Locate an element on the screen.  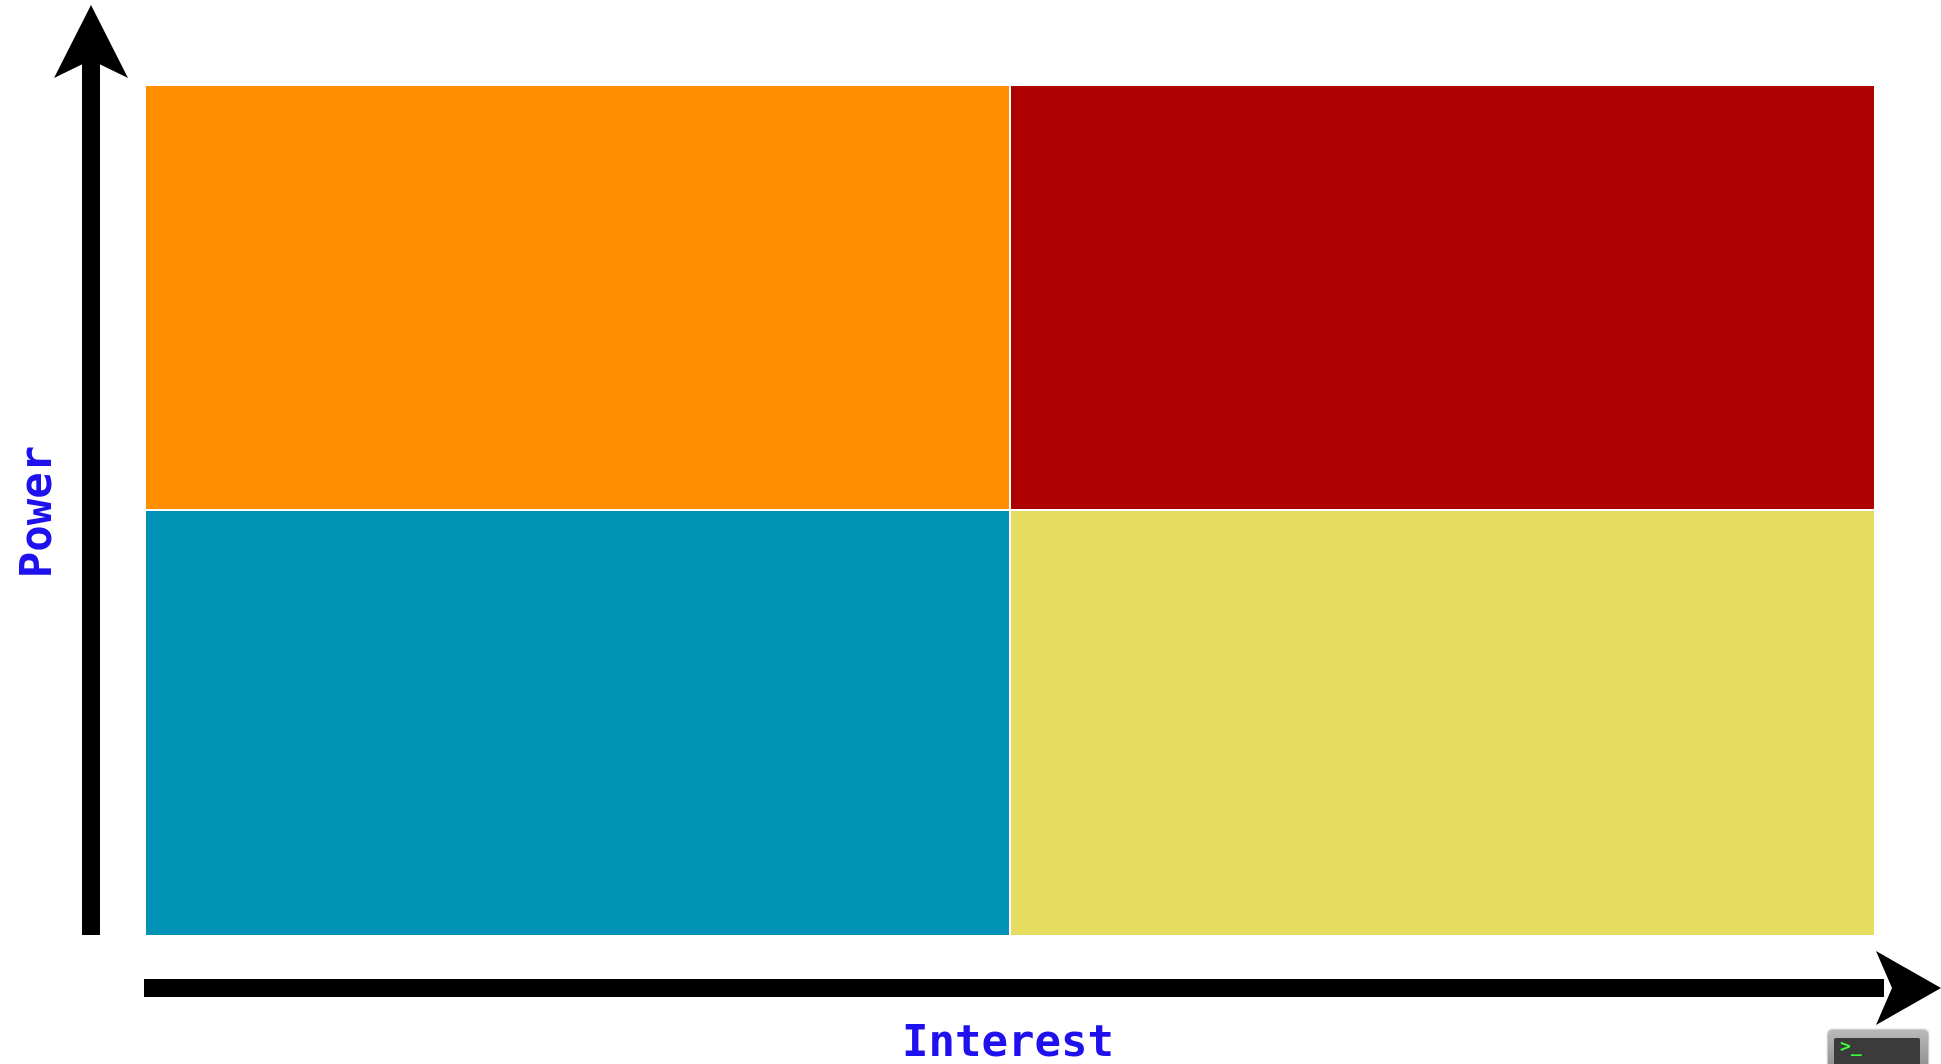
terminal-screen: >_ is located at coordinates (1877, 1050).